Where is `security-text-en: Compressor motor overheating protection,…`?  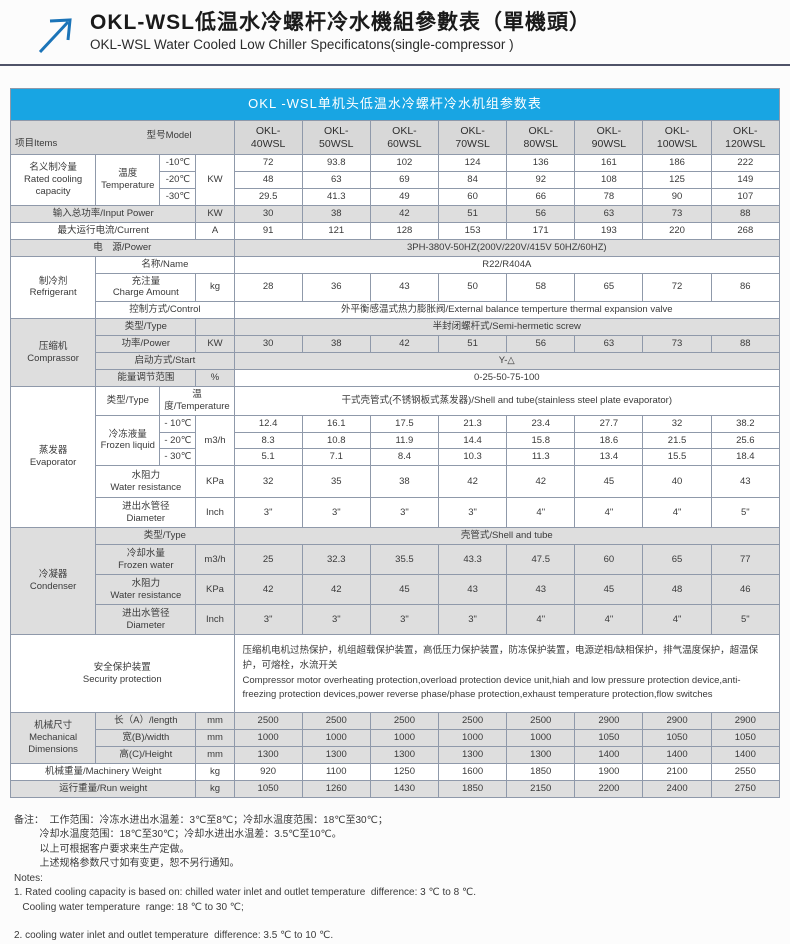
security-text-en: Compressor motor overheating protection,… is located at coordinates (491, 687).